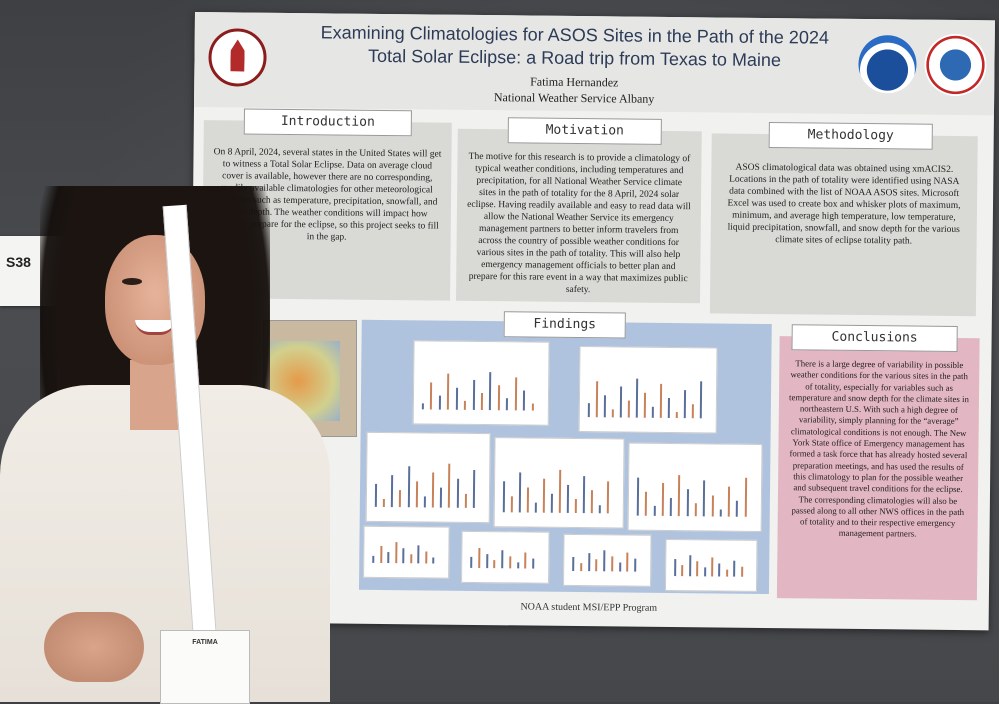  Describe the element at coordinates (327, 122) in the screenshot. I see `introduction-heading: Introduction` at that location.